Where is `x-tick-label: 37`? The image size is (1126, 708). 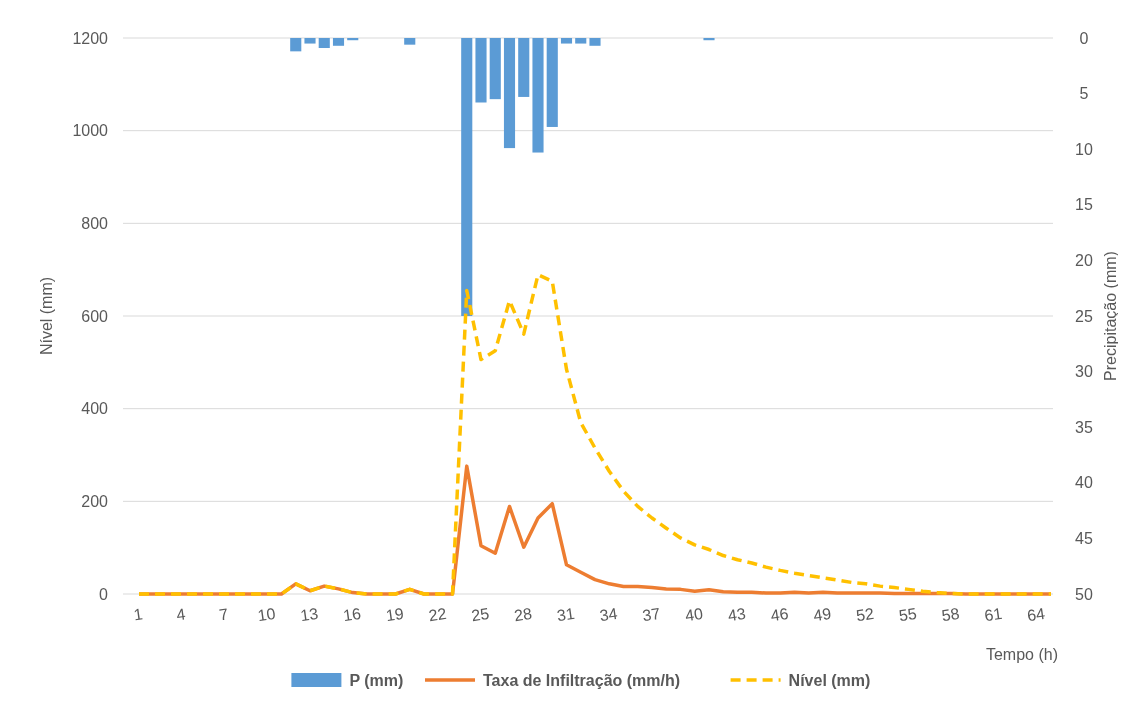
x-tick-label: 37 is located at coordinates (651, 614).